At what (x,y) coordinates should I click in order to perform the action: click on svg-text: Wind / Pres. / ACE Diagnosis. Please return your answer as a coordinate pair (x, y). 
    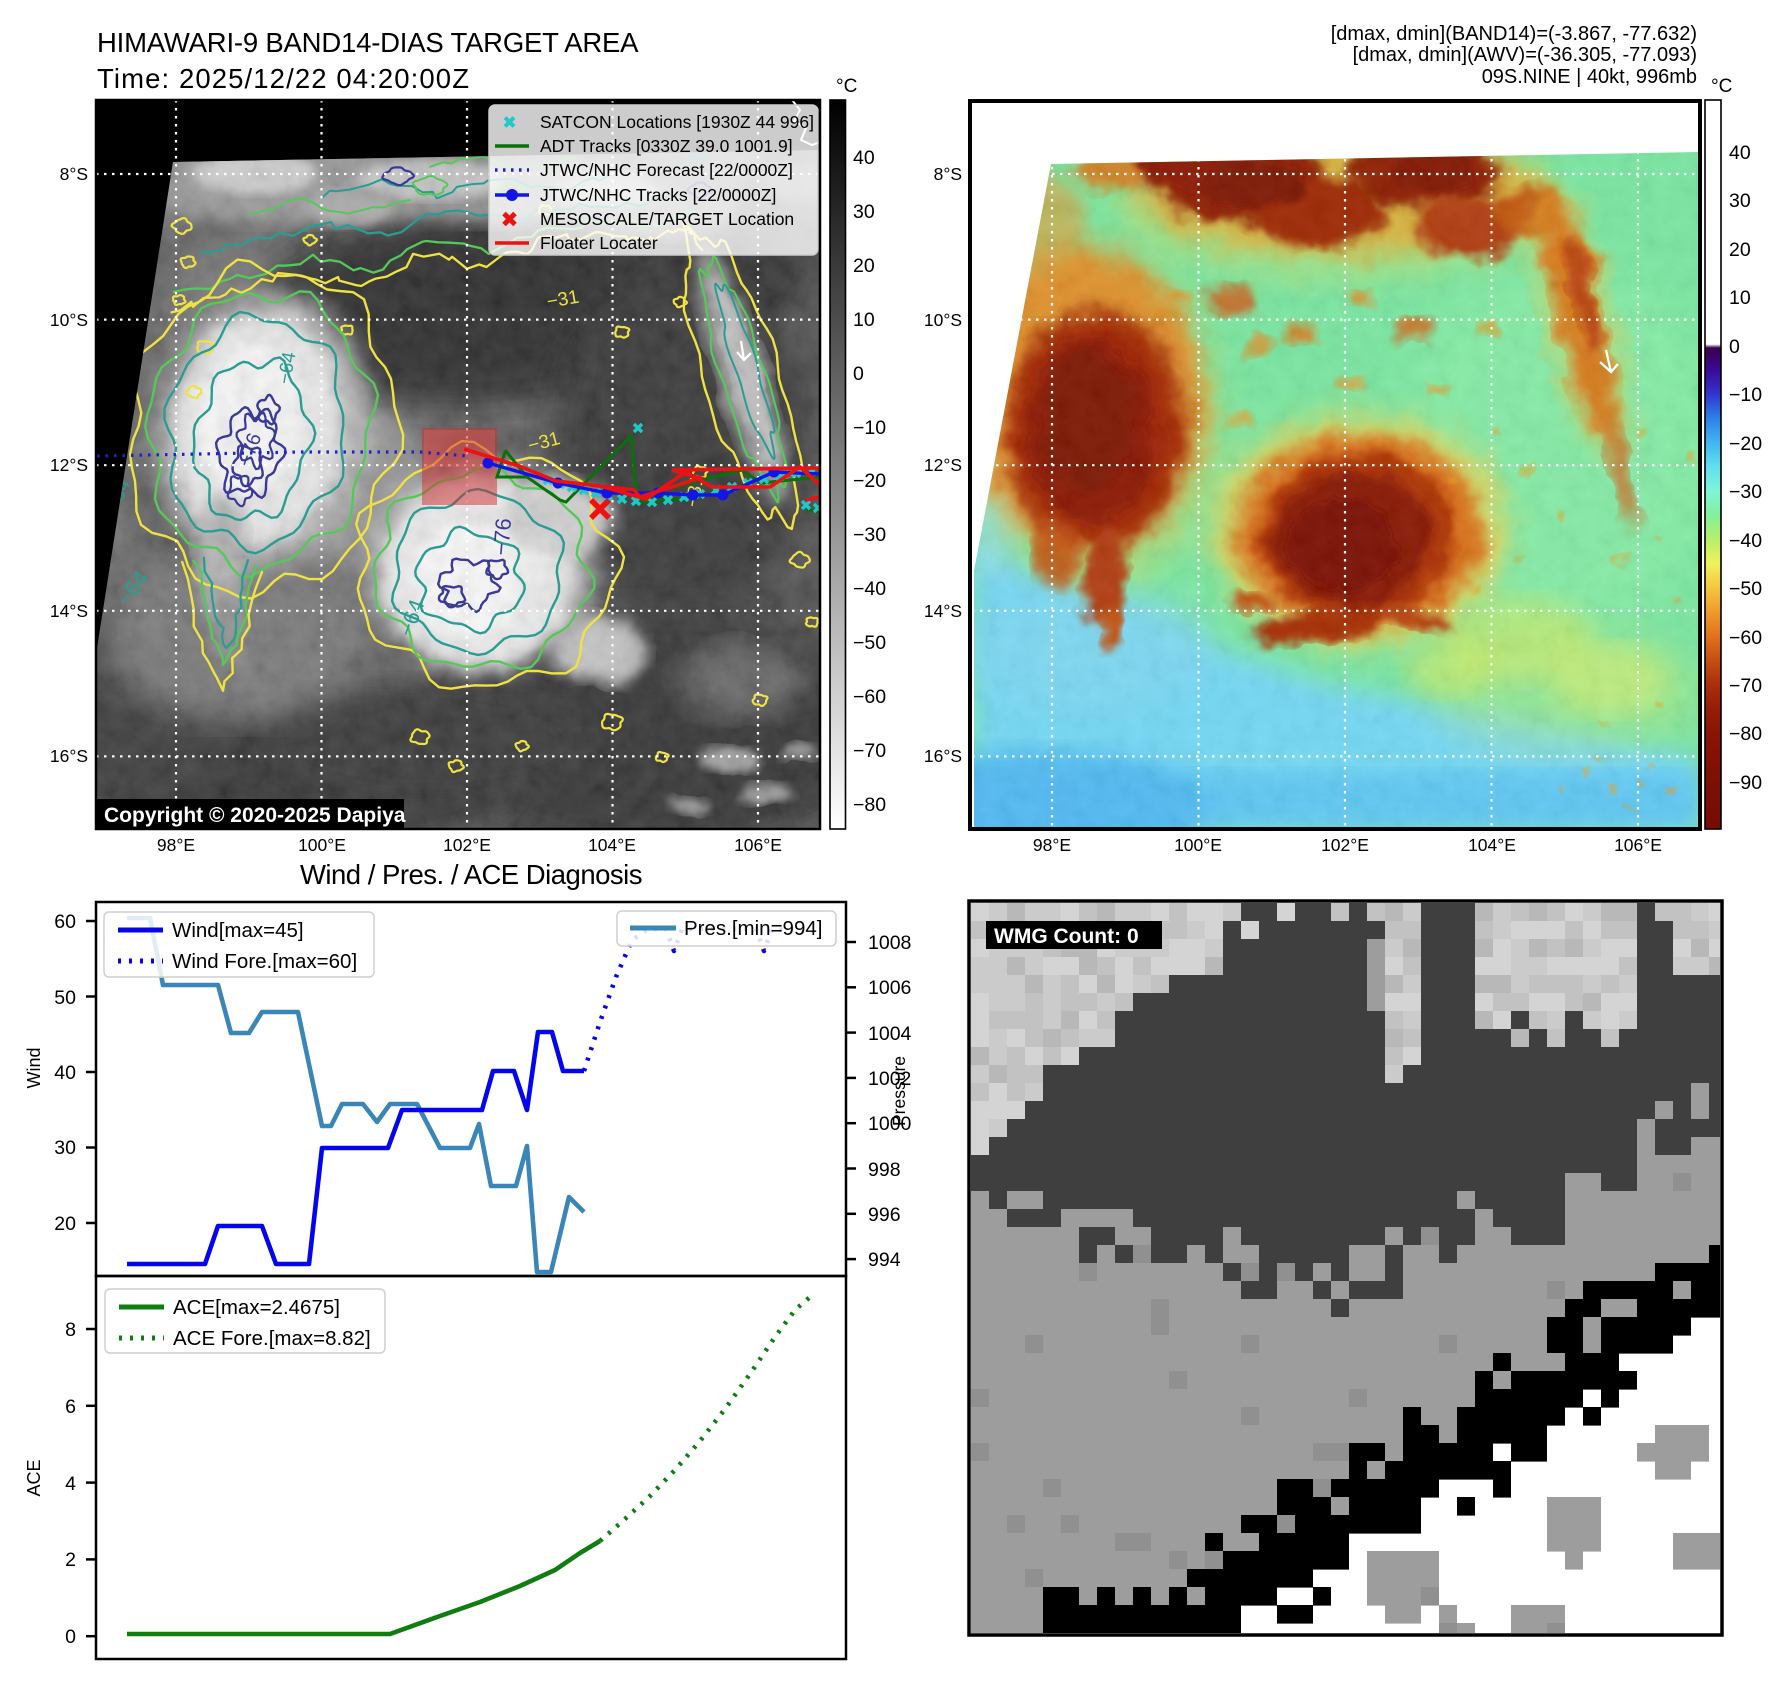
    Looking at the image, I should click on (471, 874).